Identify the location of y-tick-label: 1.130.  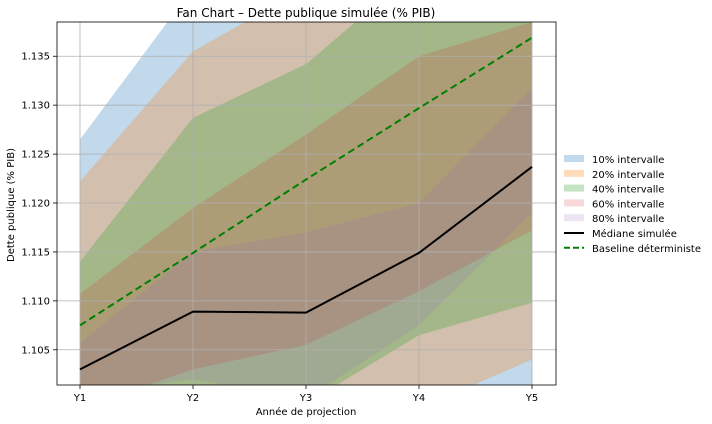
(35, 106).